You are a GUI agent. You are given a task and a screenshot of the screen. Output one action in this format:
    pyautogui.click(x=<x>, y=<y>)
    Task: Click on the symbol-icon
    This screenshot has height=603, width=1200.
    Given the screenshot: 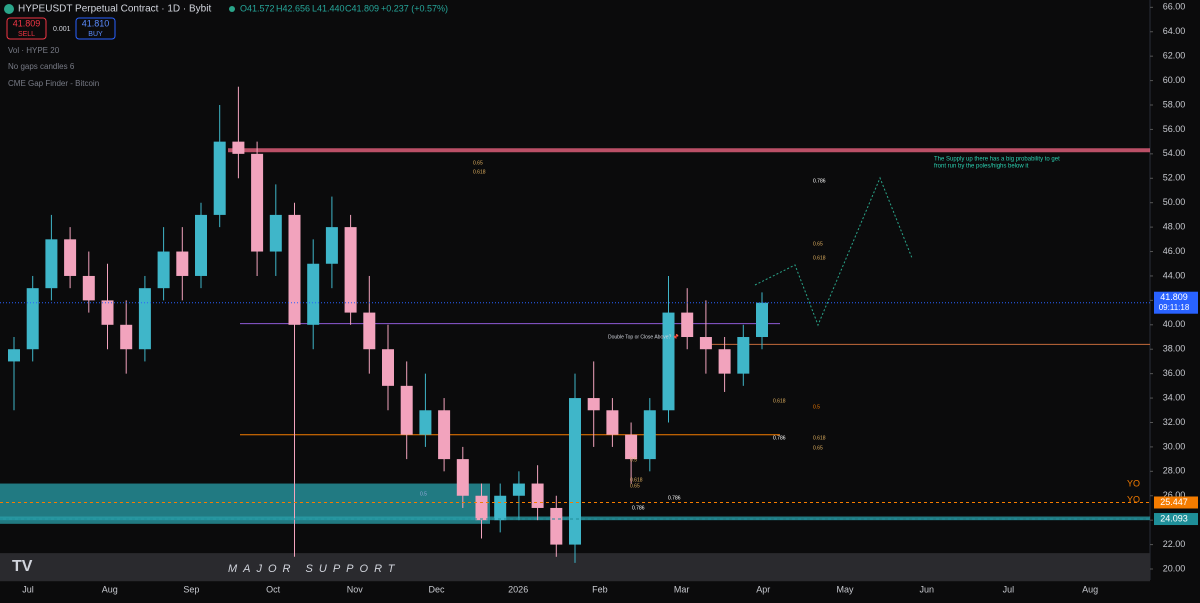 What is the action you would take?
    pyautogui.click(x=9, y=9)
    